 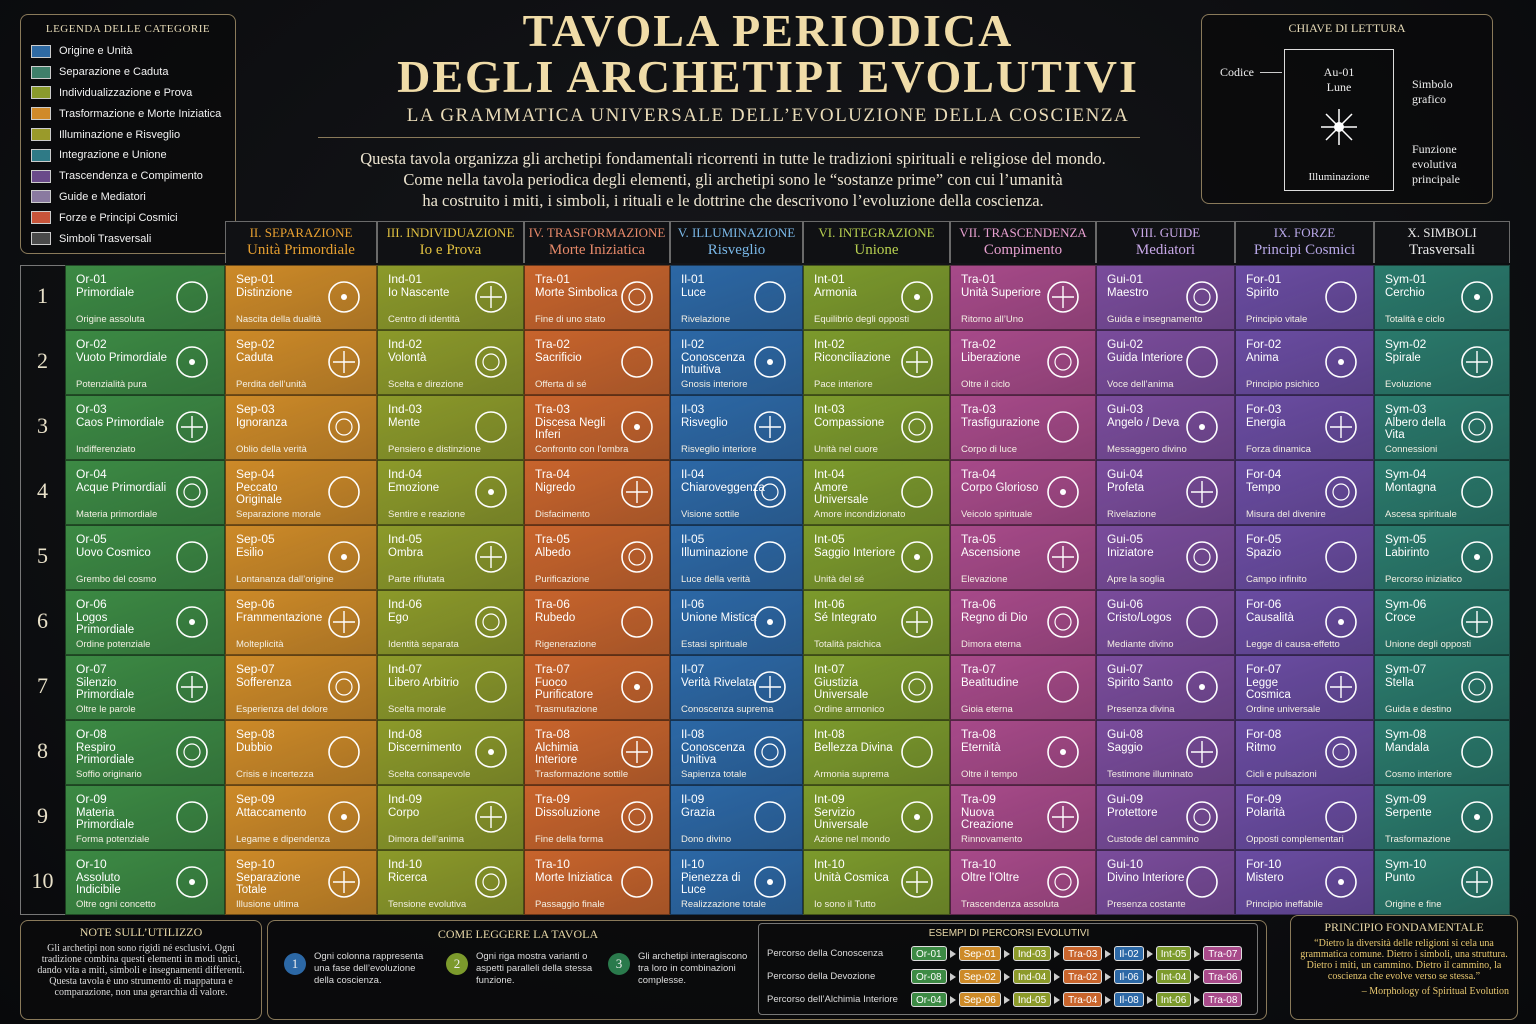 What do you see at coordinates (91, 799) in the screenshot?
I see `cell-code: Or-09` at bounding box center [91, 799].